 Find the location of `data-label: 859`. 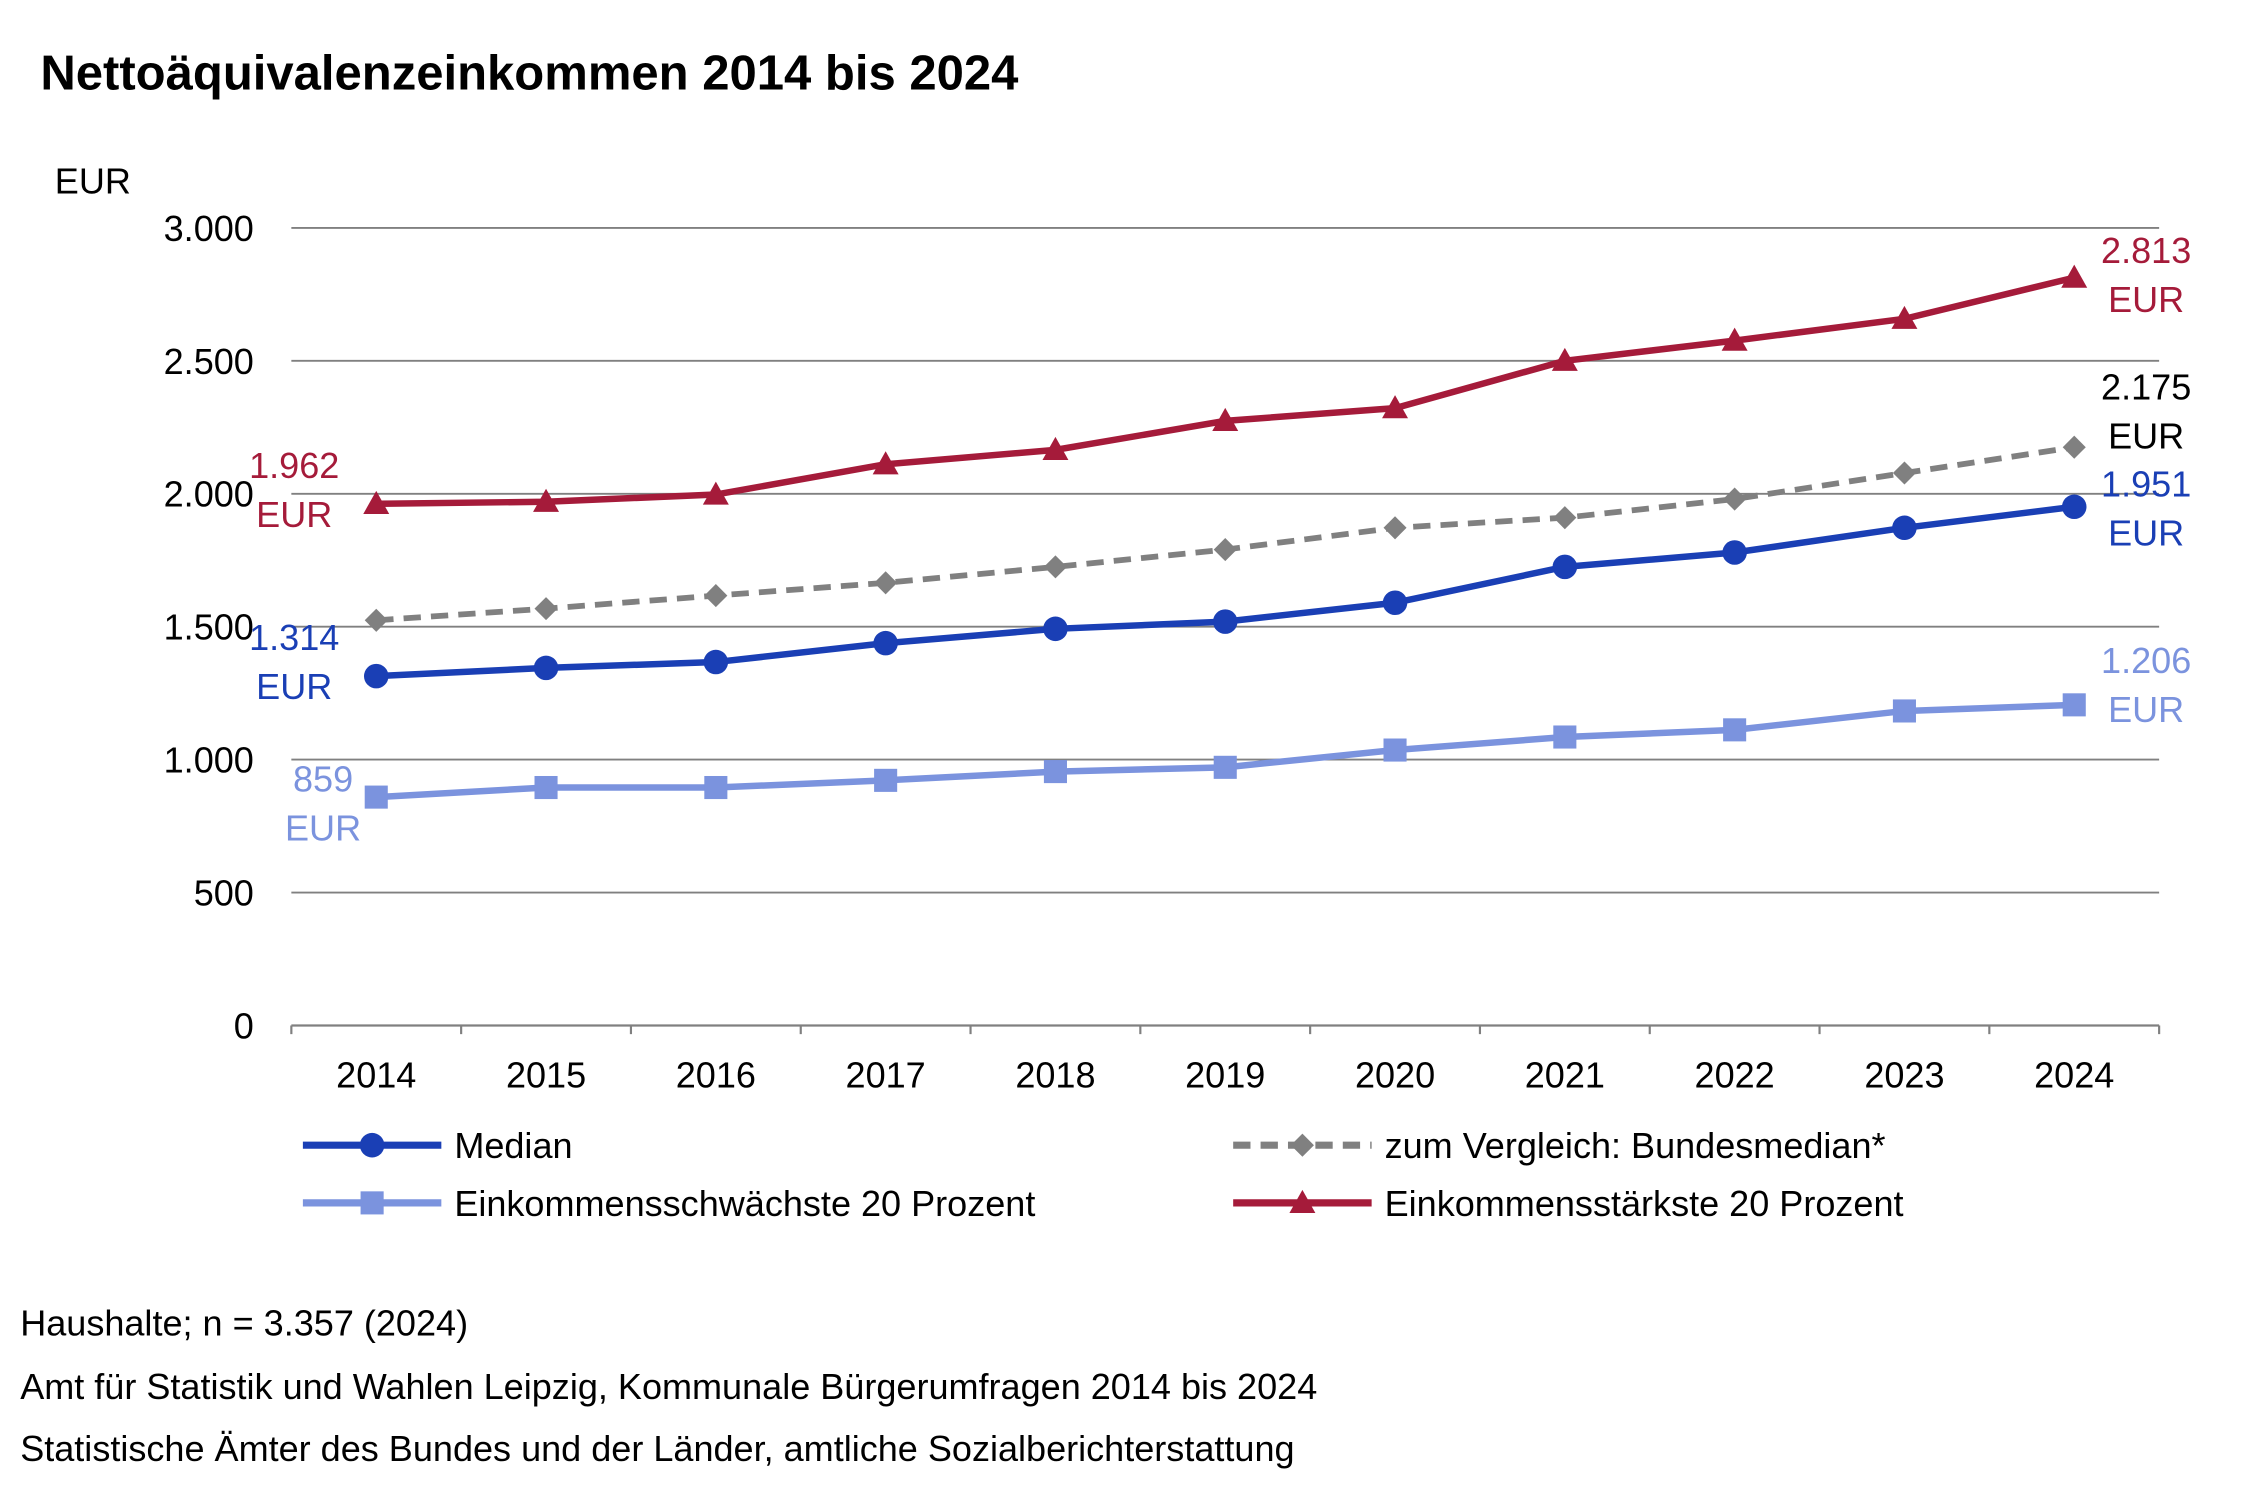

data-label: 859 is located at coordinates (323, 778).